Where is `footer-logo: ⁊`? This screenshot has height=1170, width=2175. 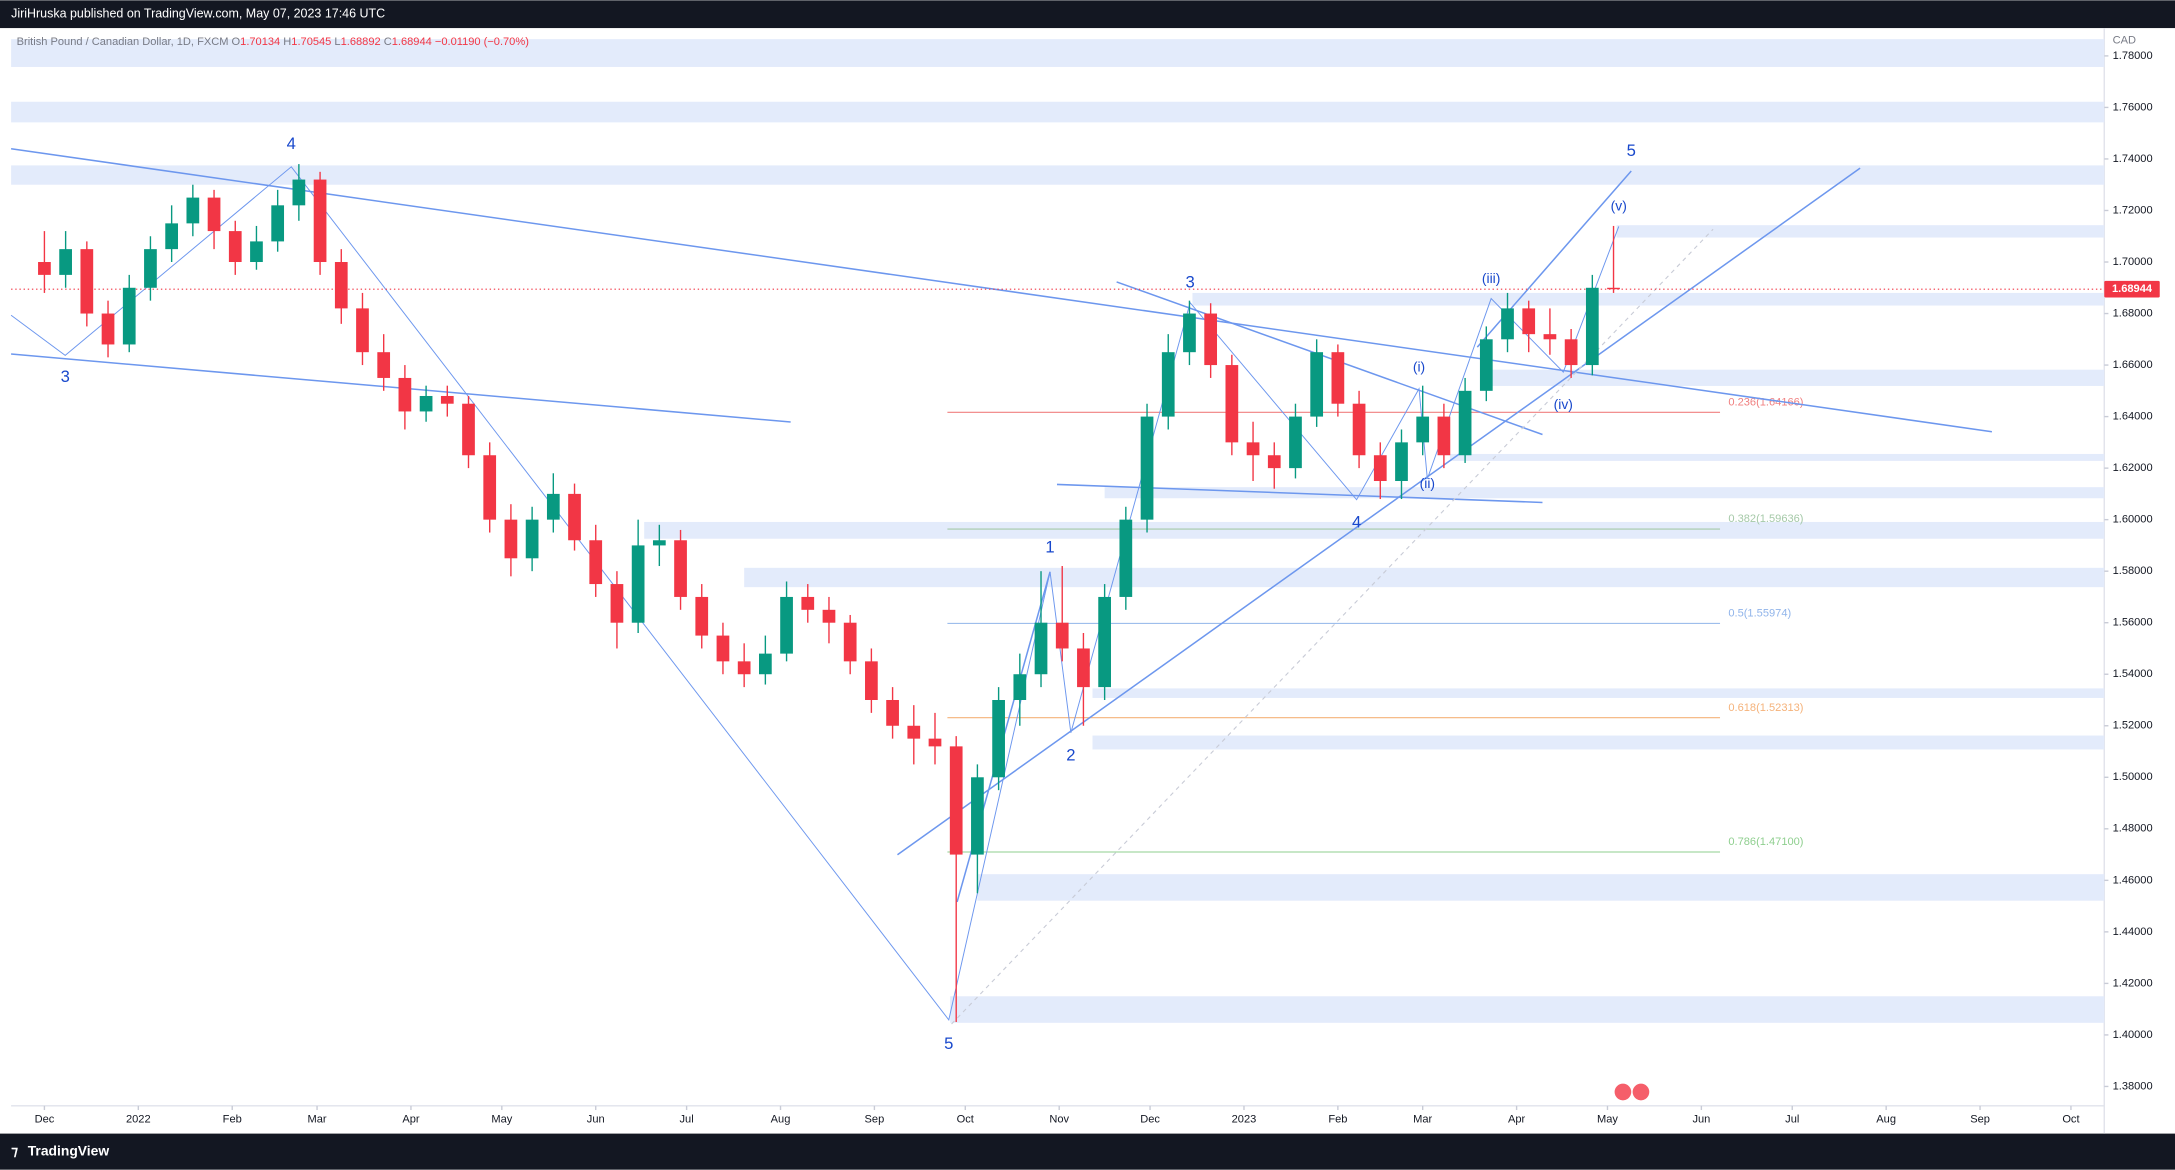 footer-logo: ⁊ is located at coordinates (14, 1150).